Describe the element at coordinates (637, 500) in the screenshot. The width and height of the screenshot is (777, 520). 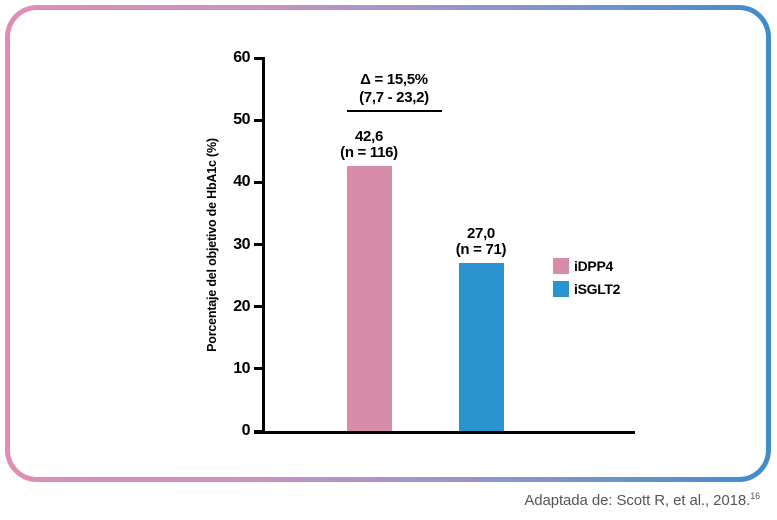
I see `caption-text: Adaptada de: Scott R, et al., 2018.` at that location.